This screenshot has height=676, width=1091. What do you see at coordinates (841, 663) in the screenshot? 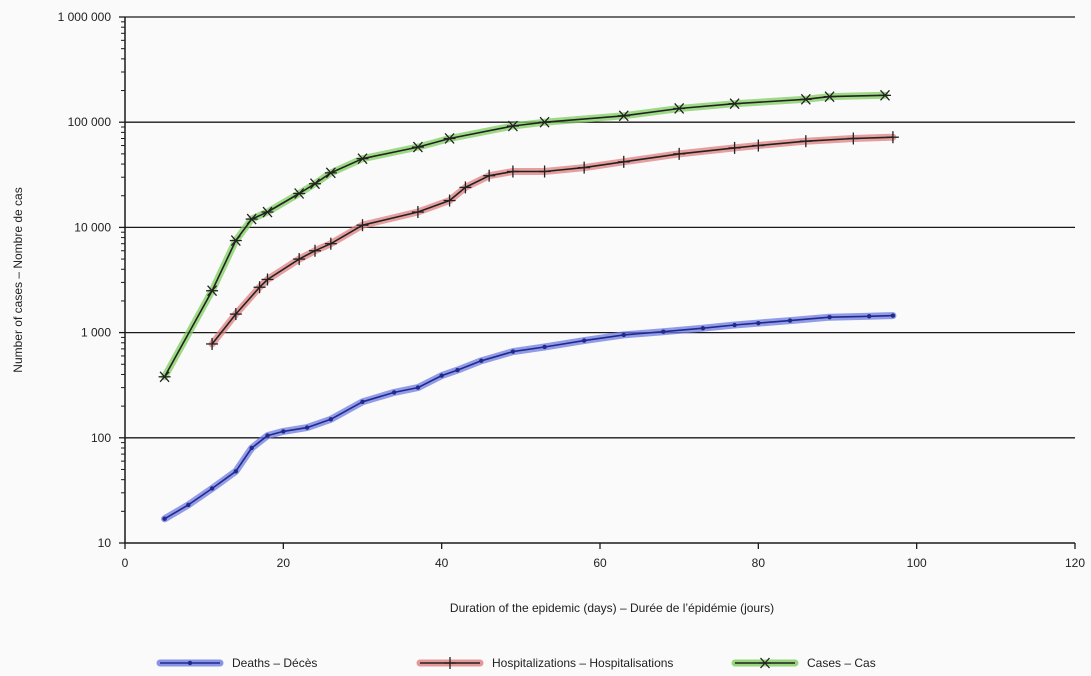
I see `legend-label: Cases – Cas` at bounding box center [841, 663].